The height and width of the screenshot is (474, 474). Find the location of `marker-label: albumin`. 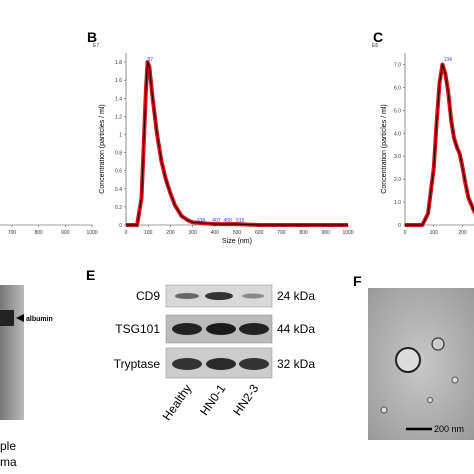

marker-label: albumin is located at coordinates (39, 319).